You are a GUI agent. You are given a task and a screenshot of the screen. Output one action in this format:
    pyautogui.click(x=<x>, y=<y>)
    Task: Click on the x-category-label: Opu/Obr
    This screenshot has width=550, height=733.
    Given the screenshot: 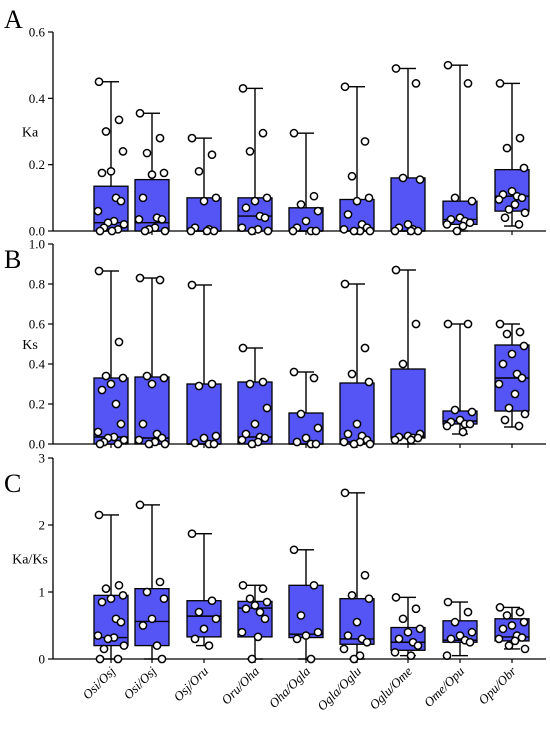 What is the action you would take?
    pyautogui.click(x=497, y=685)
    